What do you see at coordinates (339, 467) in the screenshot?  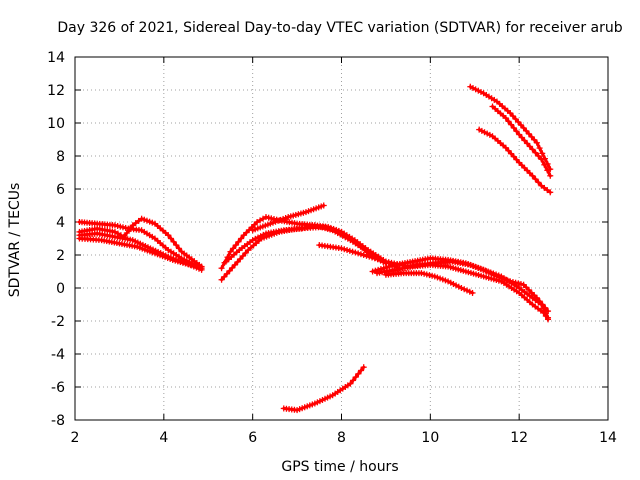 I see `x-axis-label: GPS time / hours` at bounding box center [339, 467].